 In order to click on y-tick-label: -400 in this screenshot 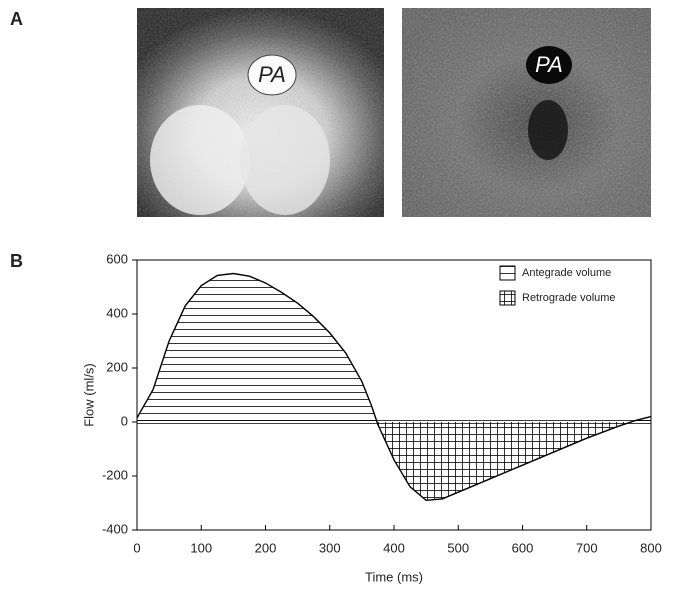, I will do `click(115, 528)`.